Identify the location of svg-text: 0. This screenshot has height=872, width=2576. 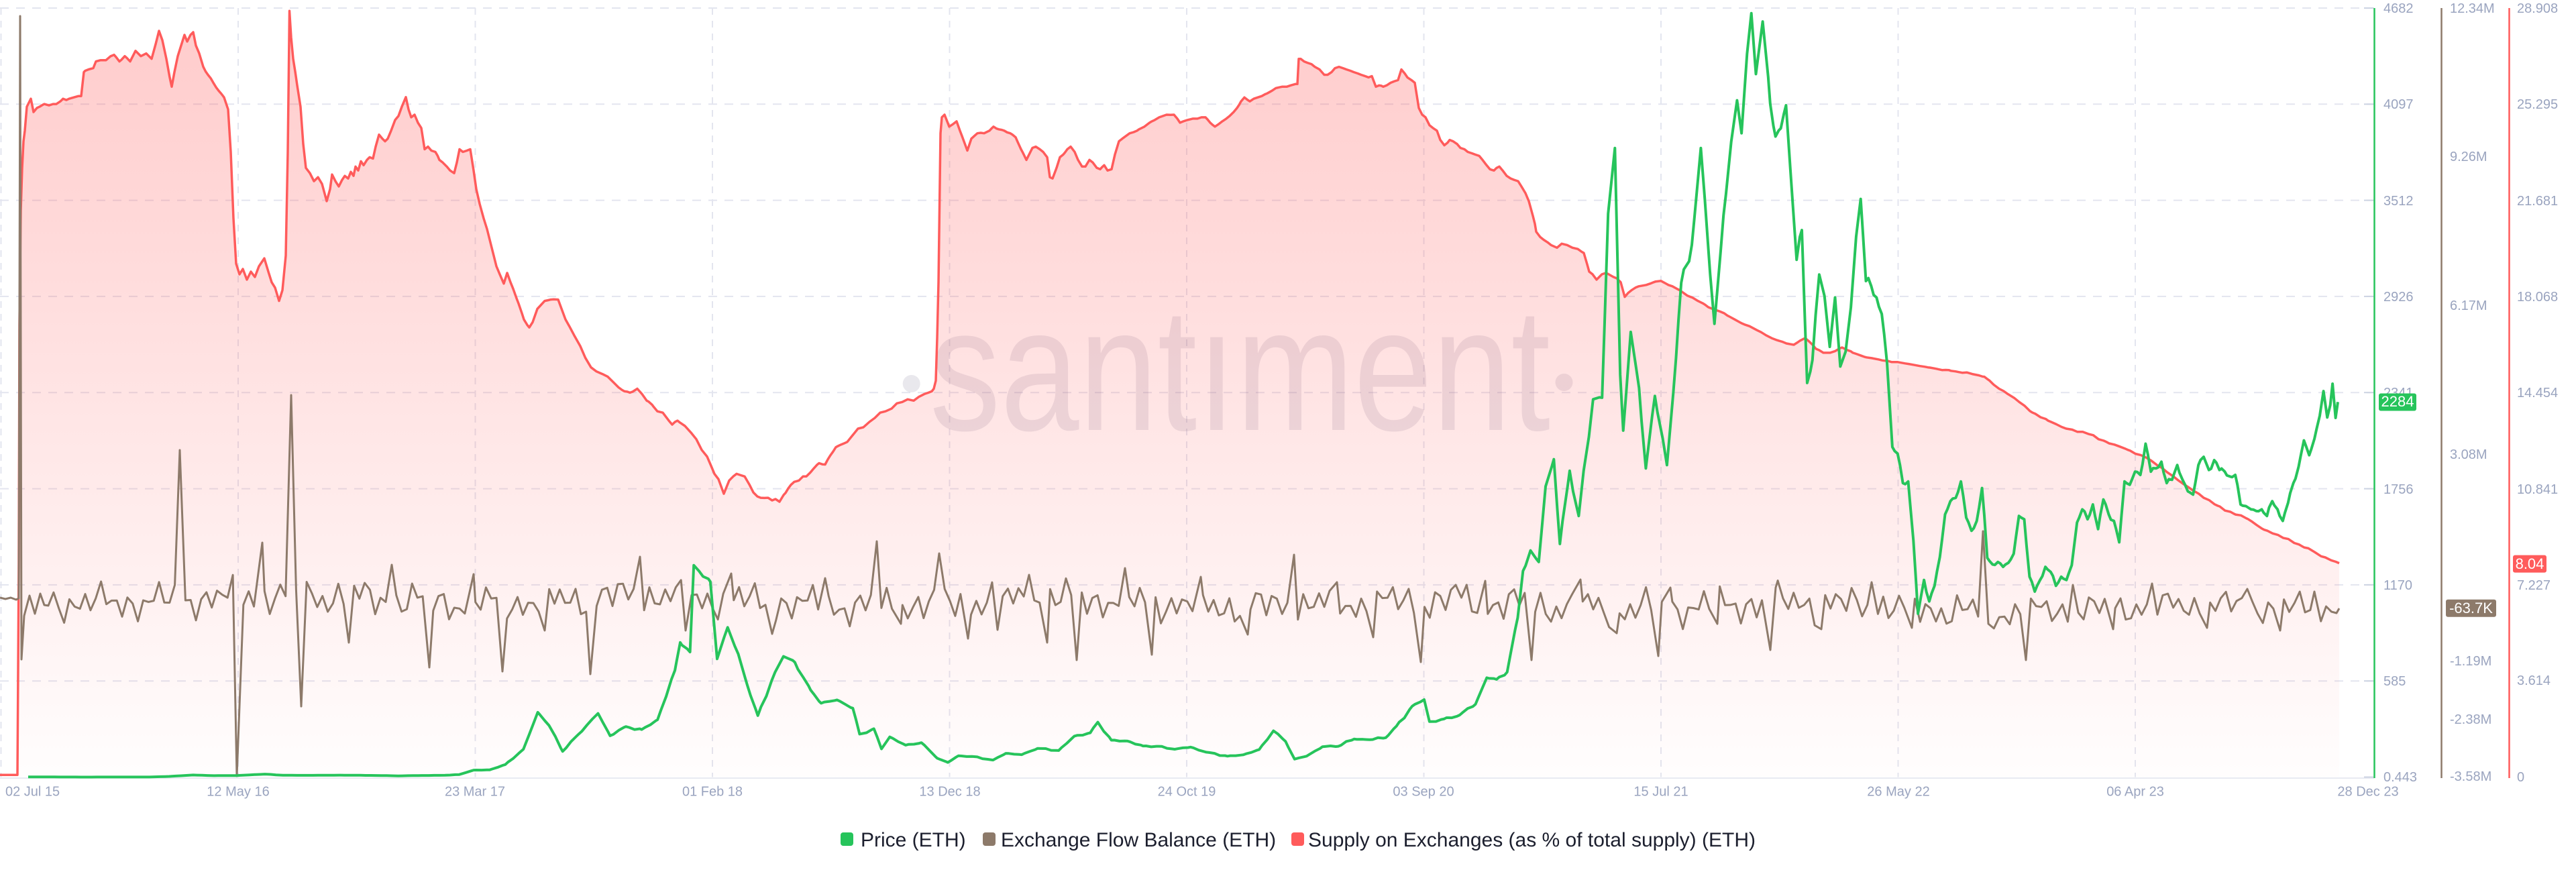
(2520, 778).